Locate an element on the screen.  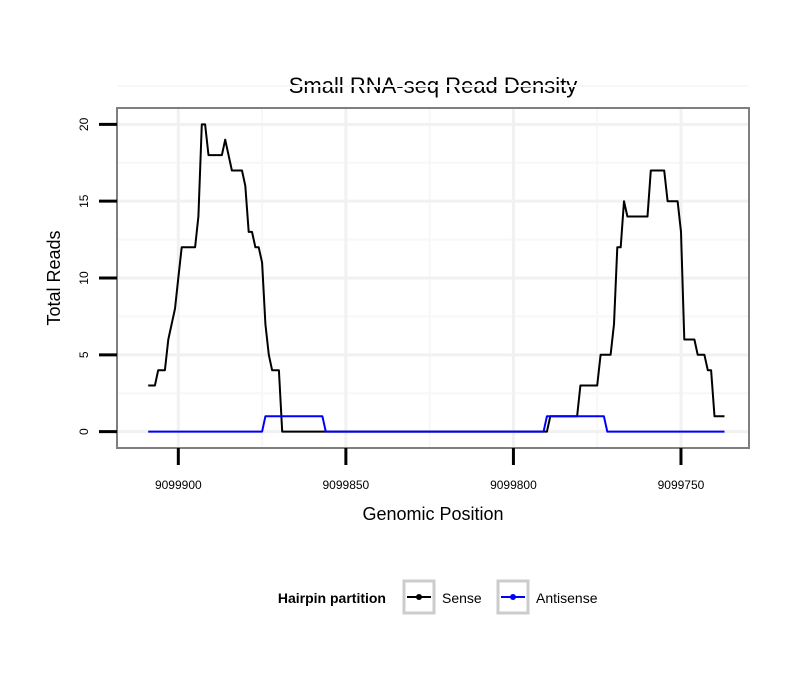
legend-title: Hairpin partition is located at coordinates (332, 598).